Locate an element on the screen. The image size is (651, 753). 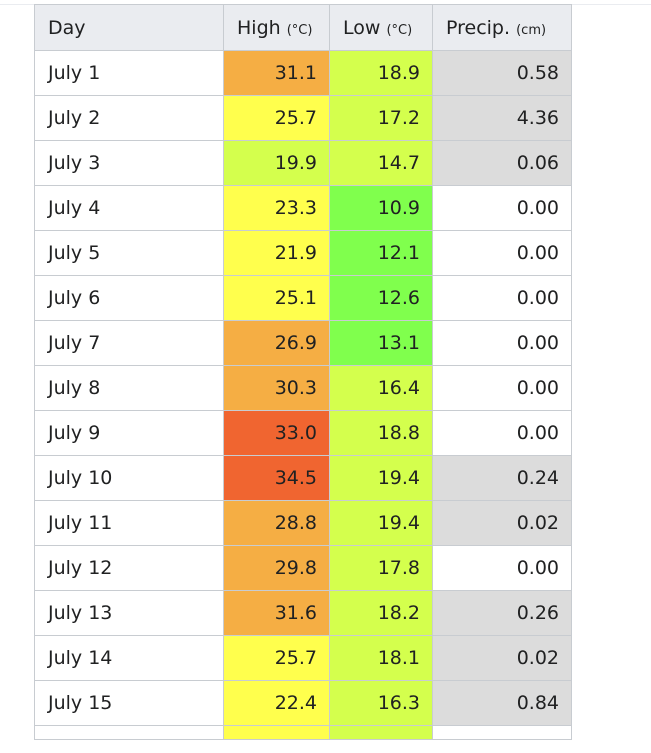
table-row: July 13 31.6 18.2 0.26 is located at coordinates (303, 613).